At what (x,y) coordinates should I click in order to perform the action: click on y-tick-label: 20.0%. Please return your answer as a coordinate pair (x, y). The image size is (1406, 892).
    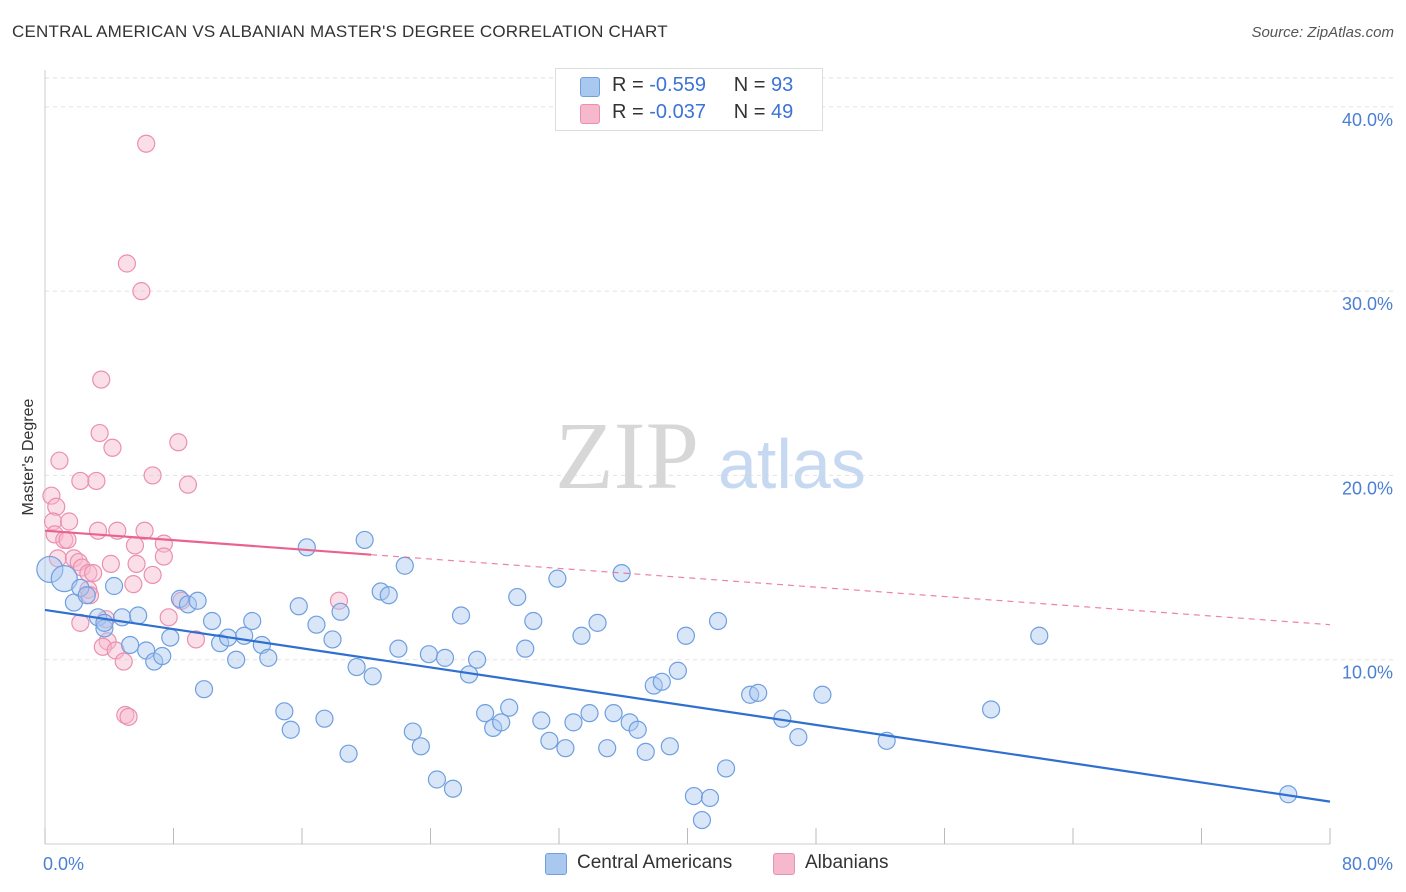
    Looking at the image, I should click on (1367, 488).